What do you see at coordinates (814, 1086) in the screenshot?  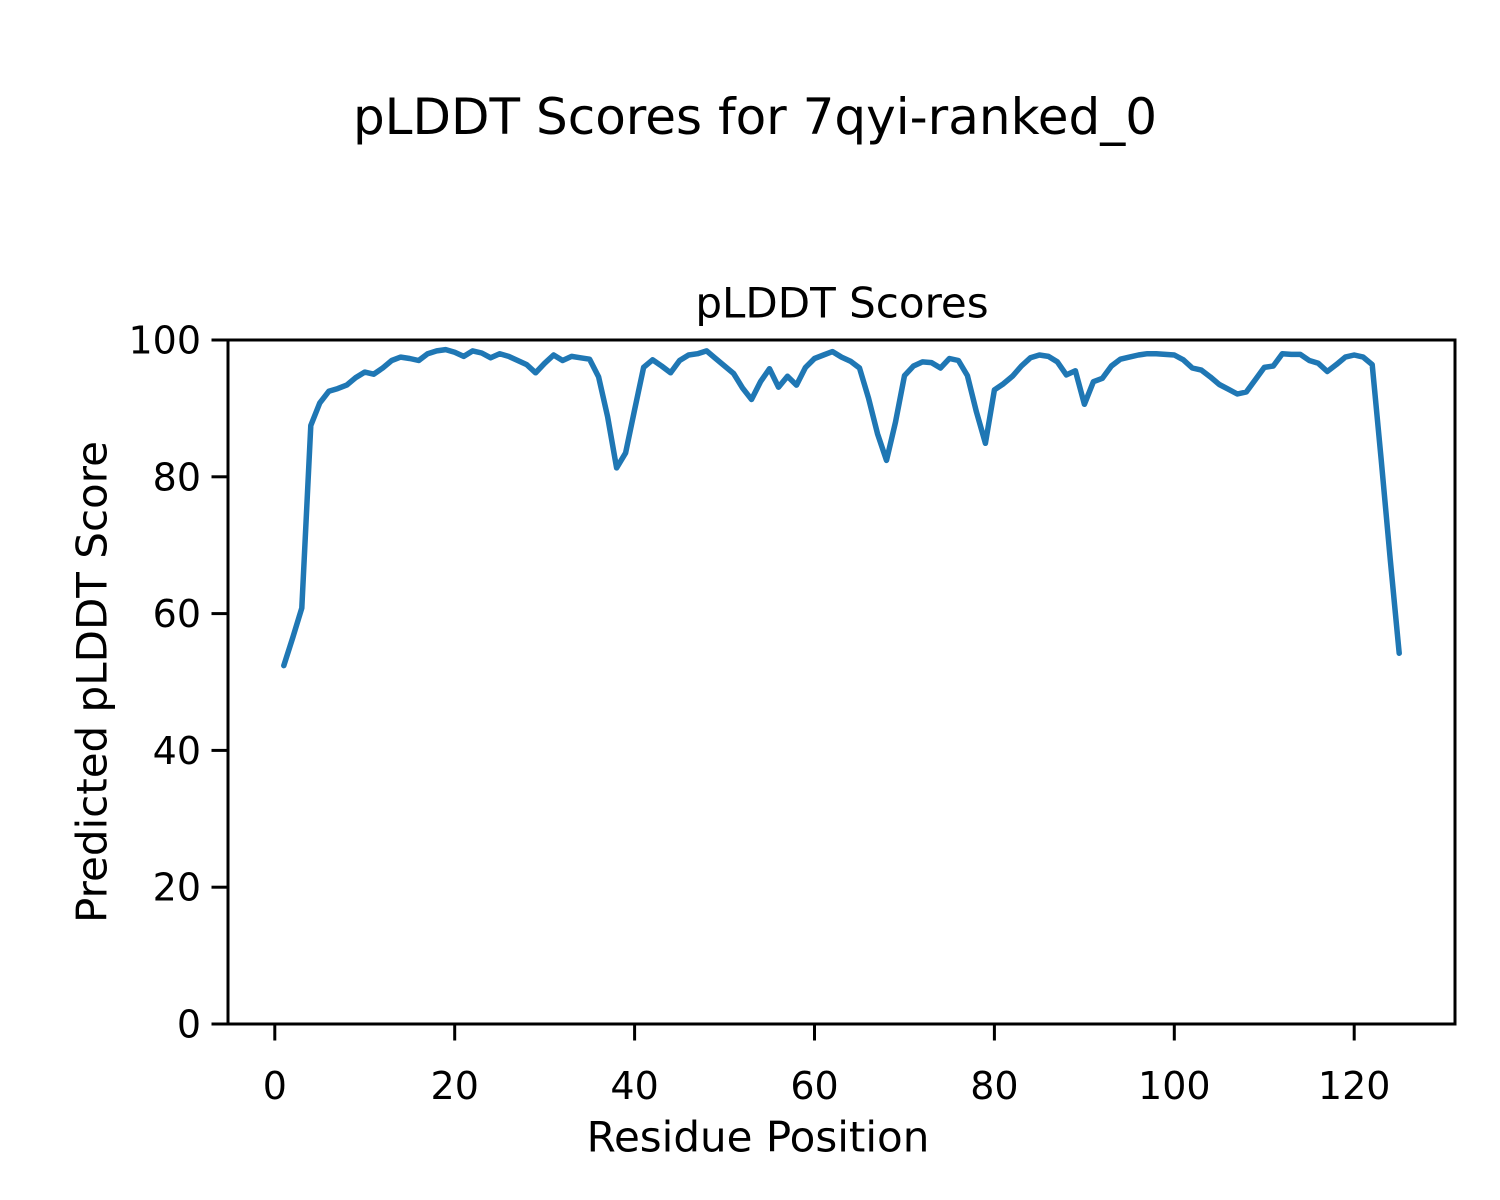 I see `x-tick-label: 60` at bounding box center [814, 1086].